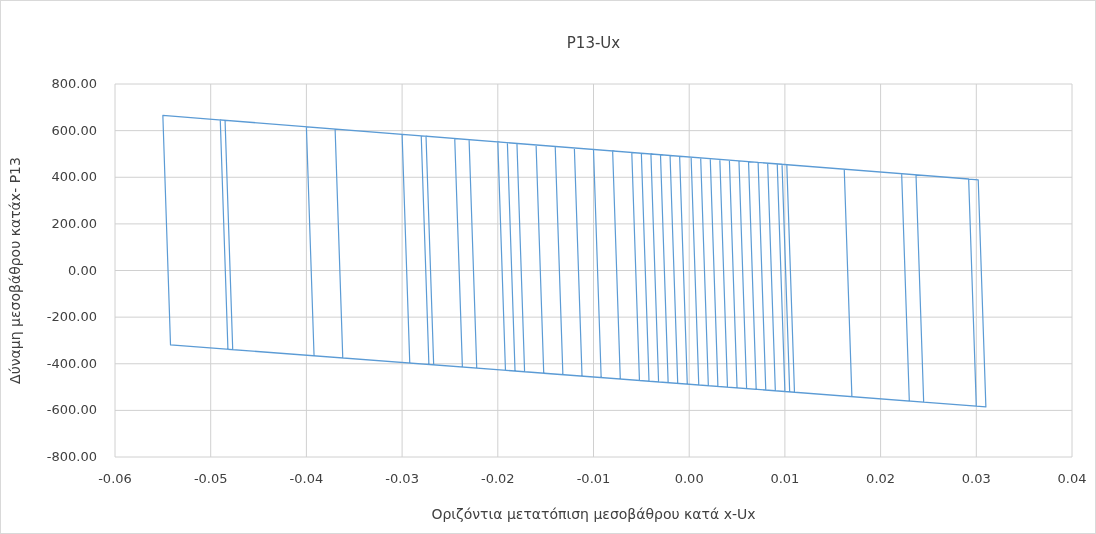 Image resolution: width=1096 pixels, height=534 pixels. I want to click on y-axis-title: Δύναμη μεσοβάθρου κατάx- P13, so click(15, 270).